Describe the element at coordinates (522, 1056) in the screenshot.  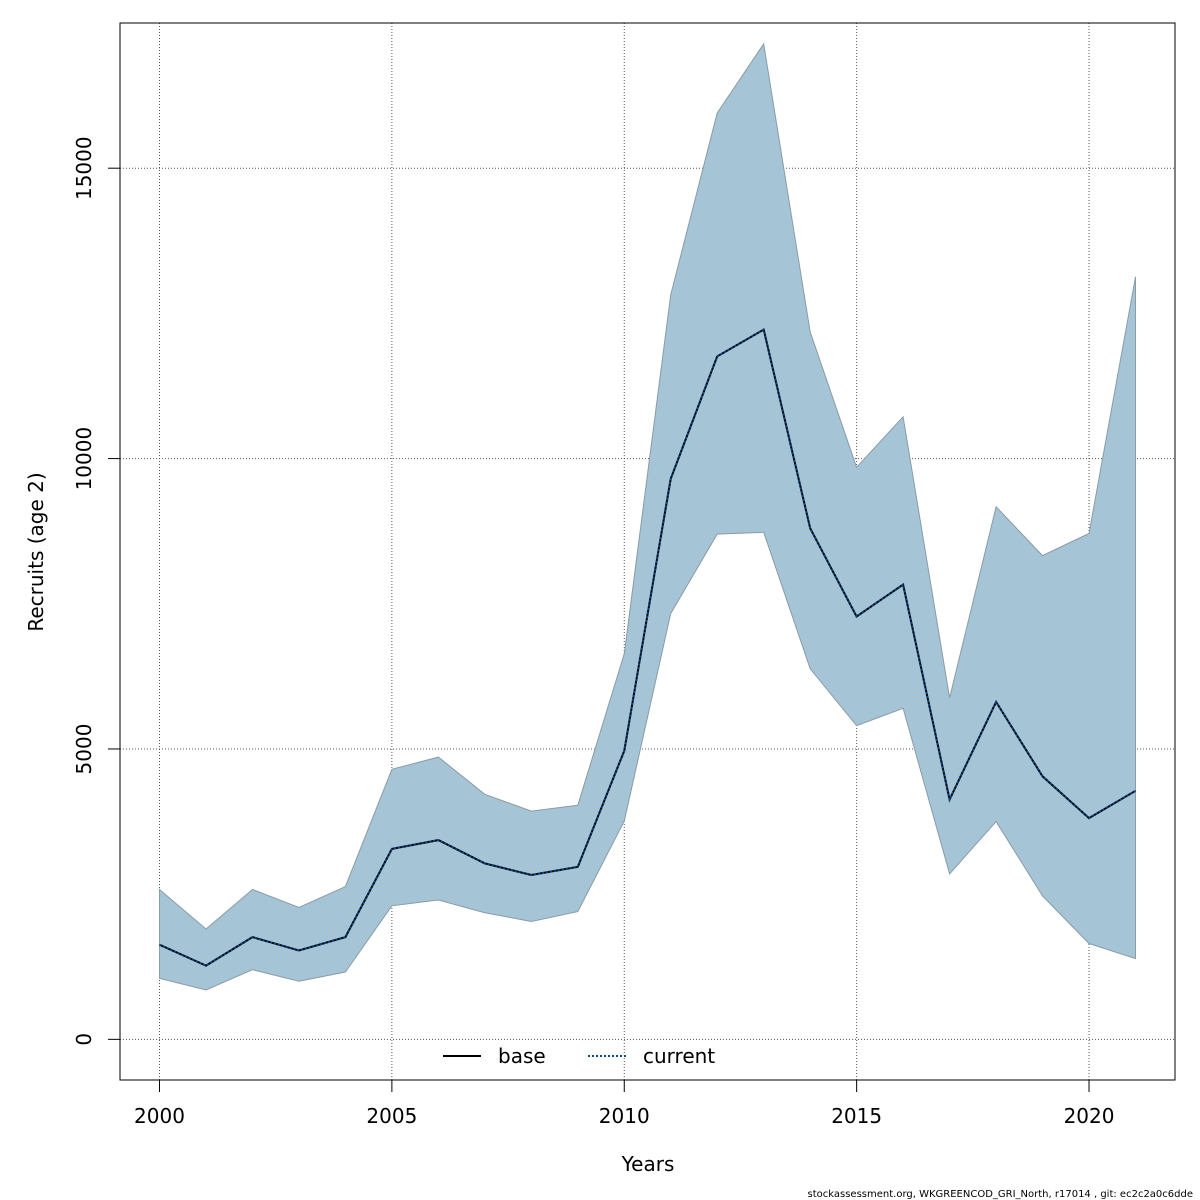
I see `legend-label-base: base` at that location.